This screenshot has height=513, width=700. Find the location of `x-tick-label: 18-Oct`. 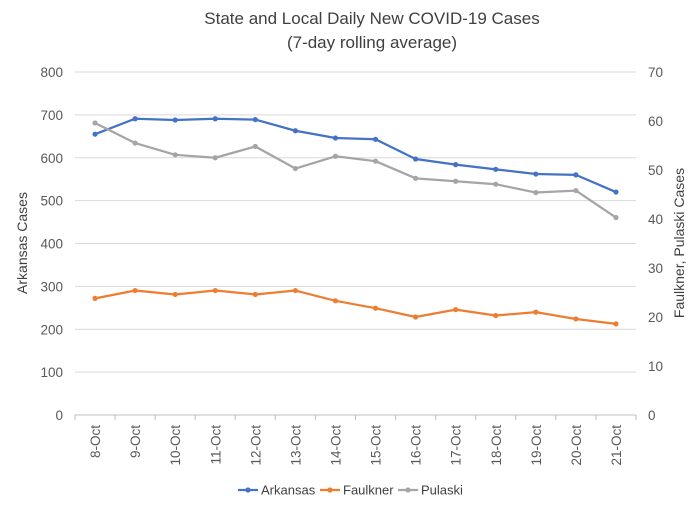

x-tick-label: 18-Oct is located at coordinates (496, 445).